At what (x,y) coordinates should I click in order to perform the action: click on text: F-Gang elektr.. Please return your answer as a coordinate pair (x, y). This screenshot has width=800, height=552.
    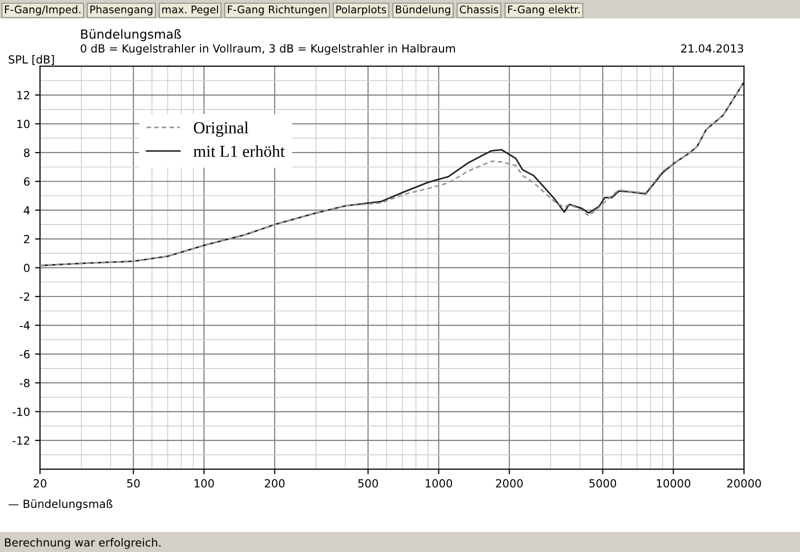
    Looking at the image, I should click on (544, 10).